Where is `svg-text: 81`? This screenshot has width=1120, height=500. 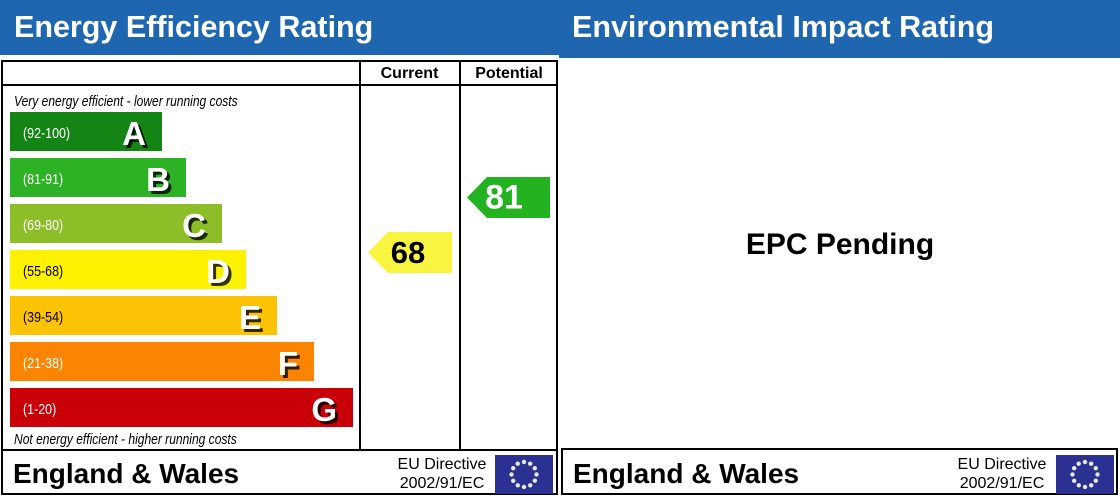
svg-text: 81 is located at coordinates (504, 198).